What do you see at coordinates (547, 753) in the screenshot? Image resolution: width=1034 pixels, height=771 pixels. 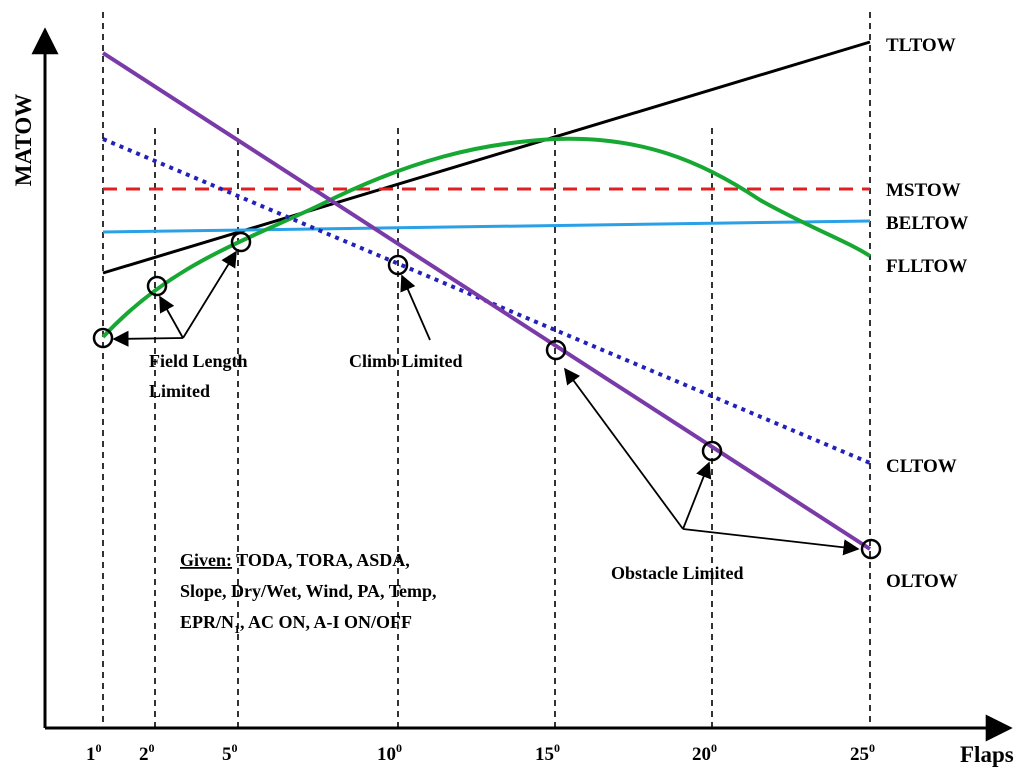 I see `x-tick-label: 150` at bounding box center [547, 753].